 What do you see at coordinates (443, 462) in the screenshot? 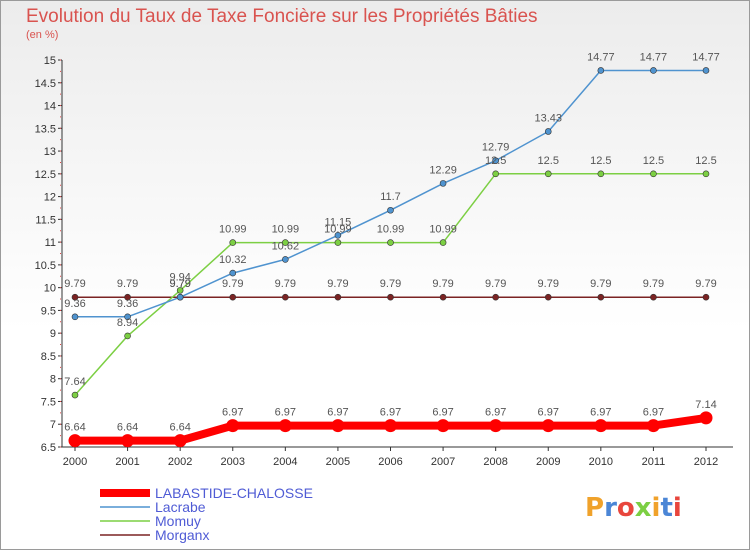
I see `x-tick-label: 2007` at bounding box center [443, 462].